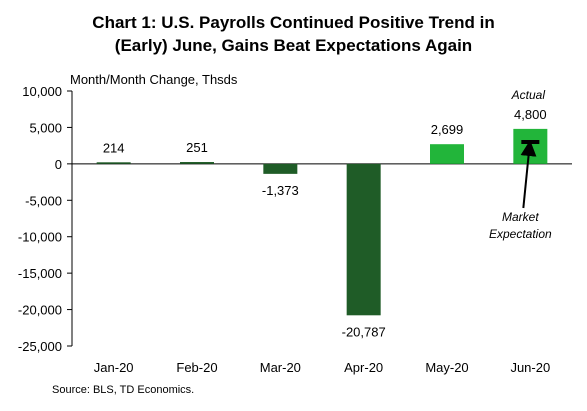  Describe the element at coordinates (154, 79) in the screenshot. I see `y-axis-label: Month/Month Change, Thsds` at that location.